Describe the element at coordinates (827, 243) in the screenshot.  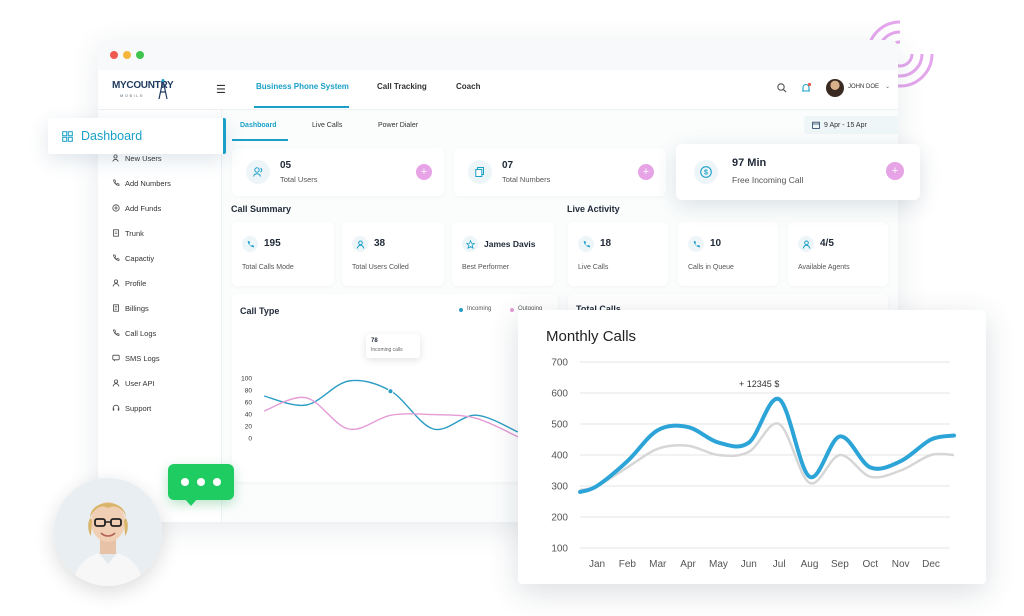
I see `activity-value: 4/5` at that location.